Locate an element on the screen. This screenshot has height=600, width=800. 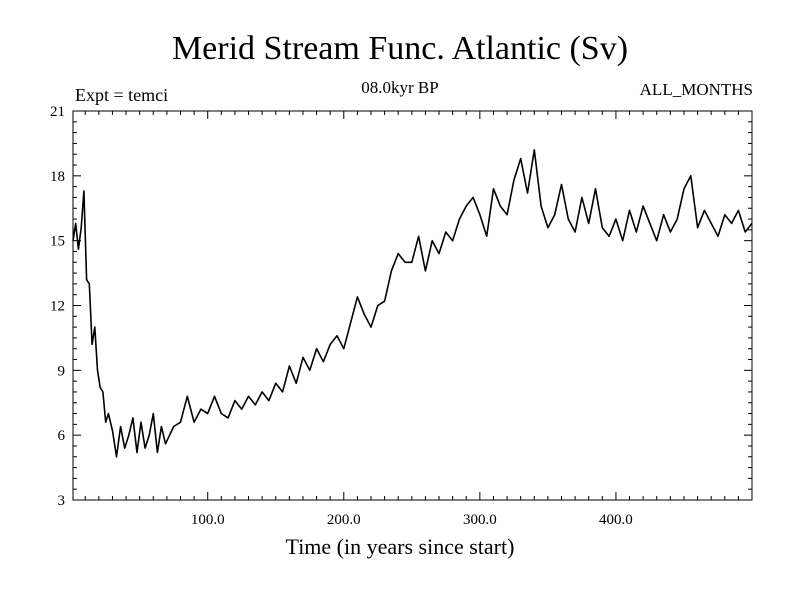
y-tick-label: 18 is located at coordinates (57, 177).